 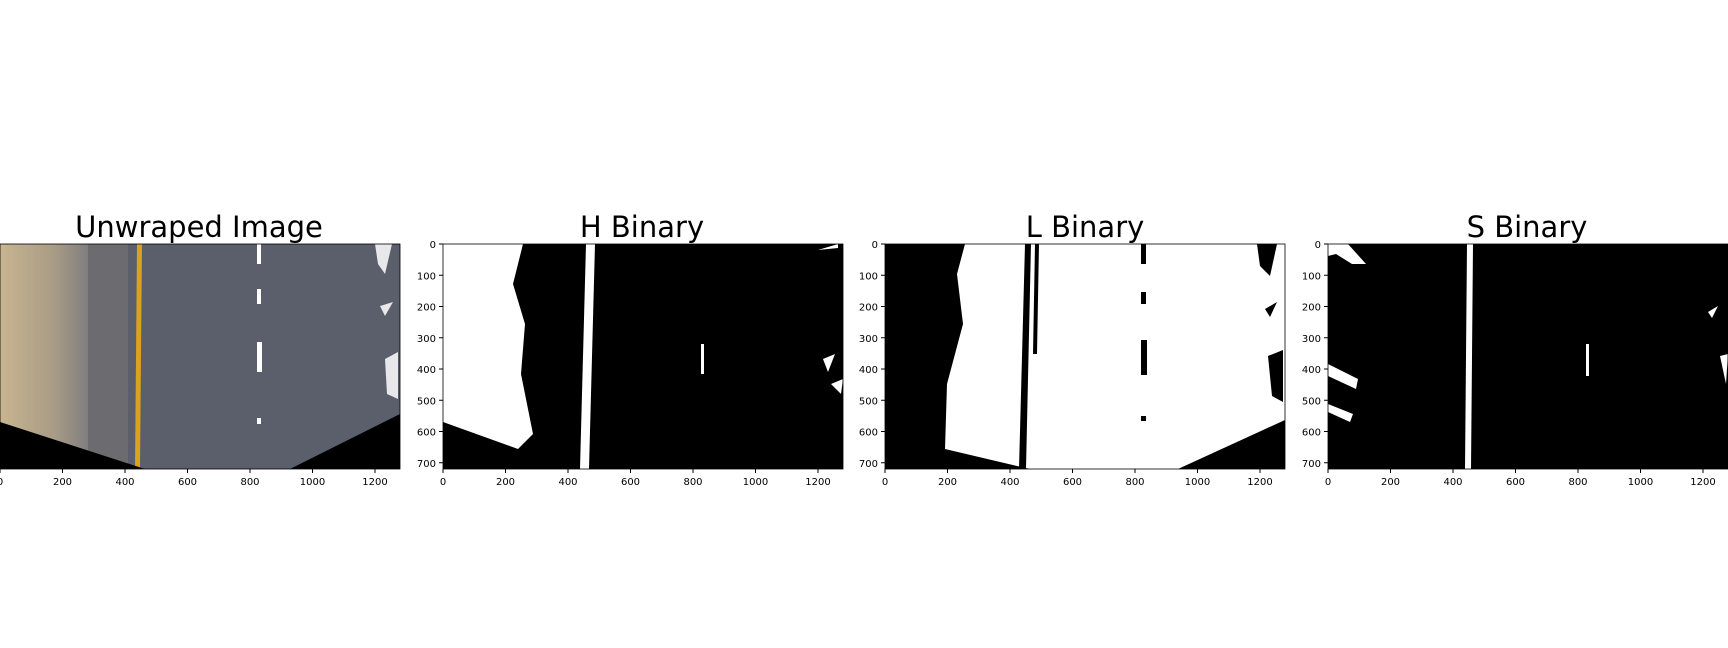 What do you see at coordinates (200, 365) in the screenshot?
I see `unwarped-image-plot: 0 200 400 600 800 1000 1200` at bounding box center [200, 365].